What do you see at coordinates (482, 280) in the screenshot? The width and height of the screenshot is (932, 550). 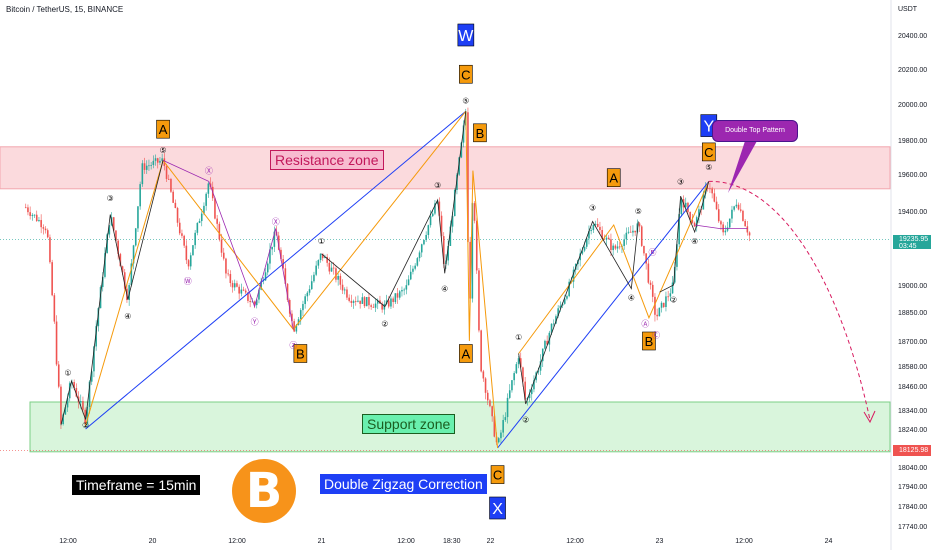 I see `wave-X-abc-line` at bounding box center [482, 280].